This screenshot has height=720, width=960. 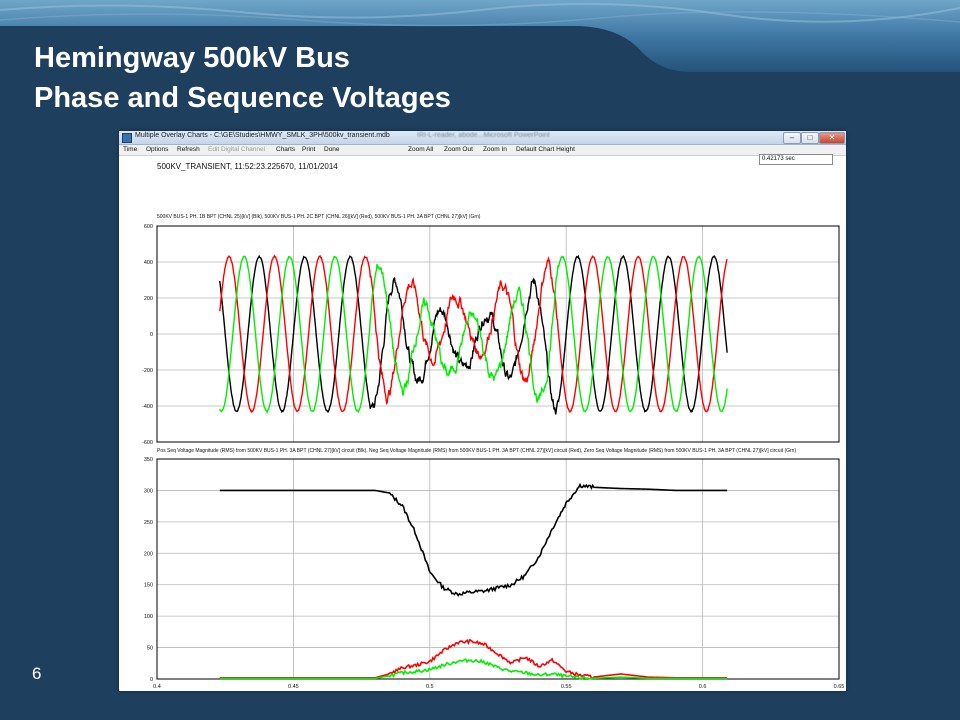 What do you see at coordinates (150, 649) in the screenshot?
I see `y-tick-label: 50` at bounding box center [150, 649].